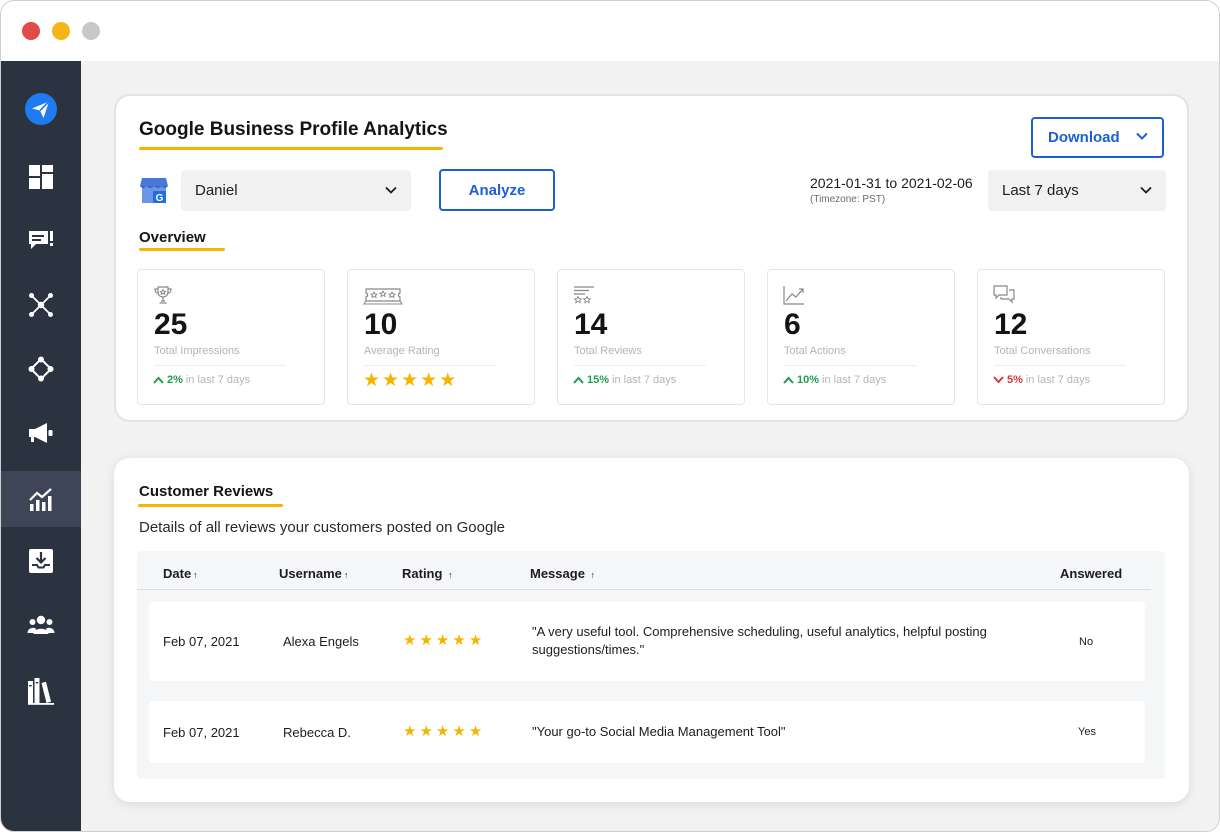  Describe the element at coordinates (610, 31) in the screenshot. I see `title-bar` at that location.